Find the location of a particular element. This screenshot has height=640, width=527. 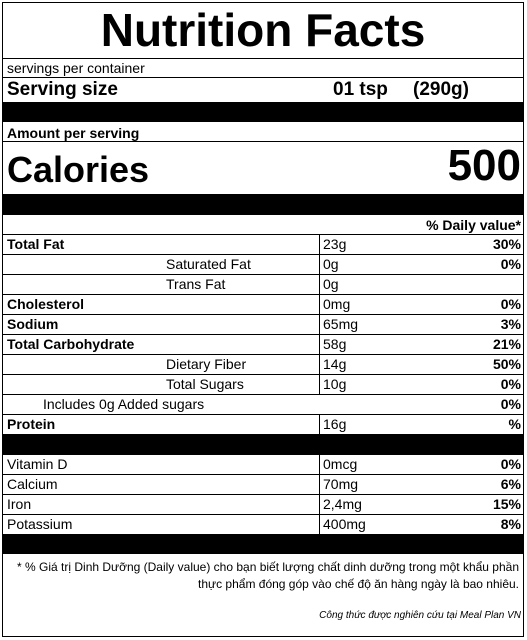

daily-value-header-text: % Daily value* is located at coordinates (473, 225).